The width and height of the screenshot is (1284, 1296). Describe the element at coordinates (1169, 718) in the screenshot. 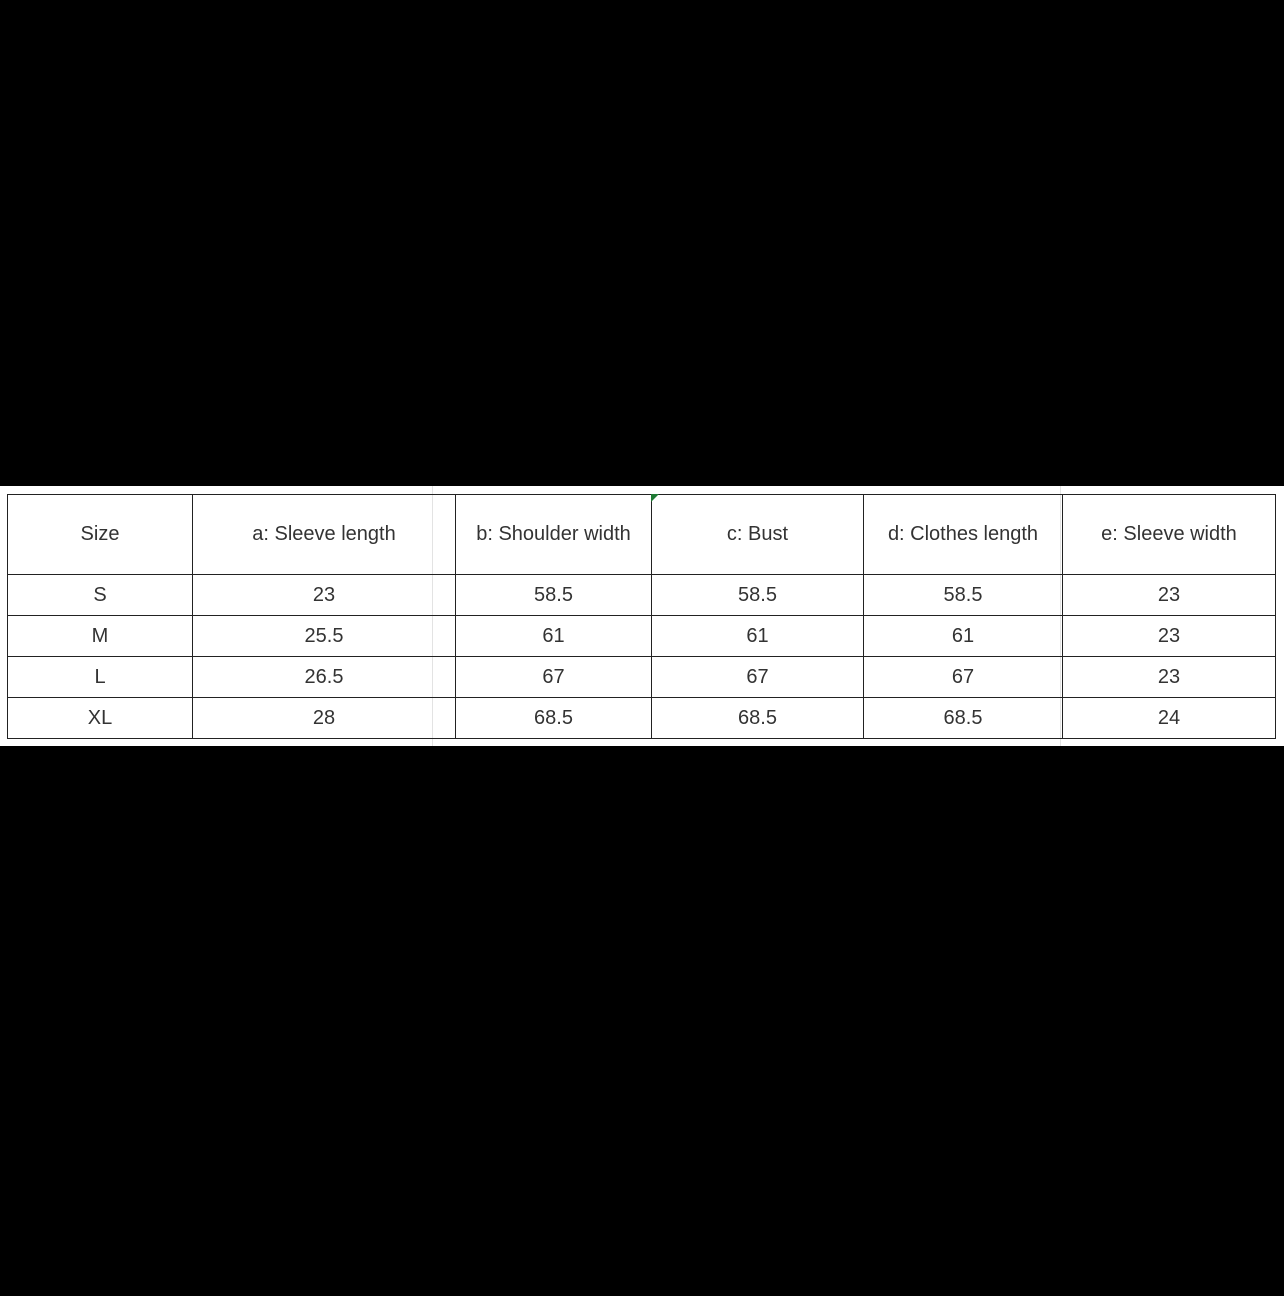

I see `table-cell: 24` at that location.